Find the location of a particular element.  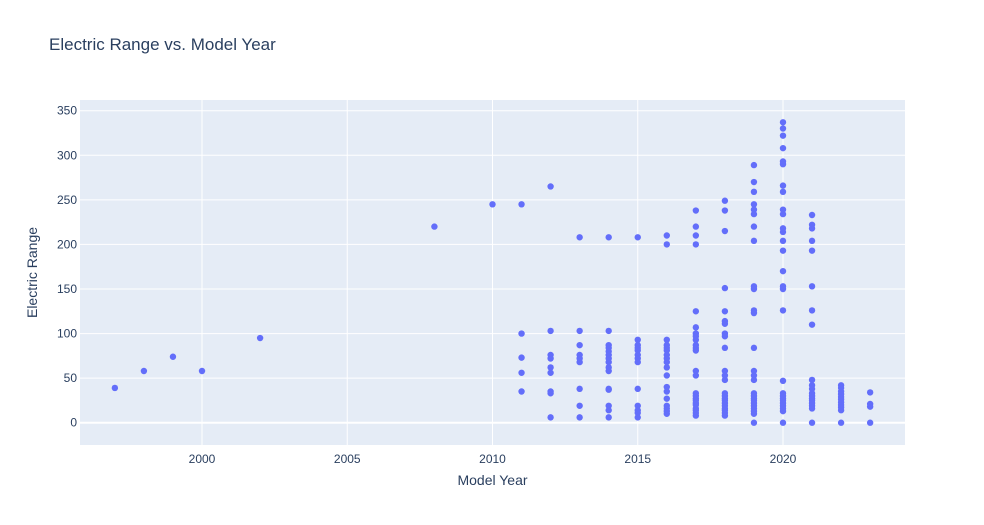

y-tick-label: 250 is located at coordinates (67, 200).